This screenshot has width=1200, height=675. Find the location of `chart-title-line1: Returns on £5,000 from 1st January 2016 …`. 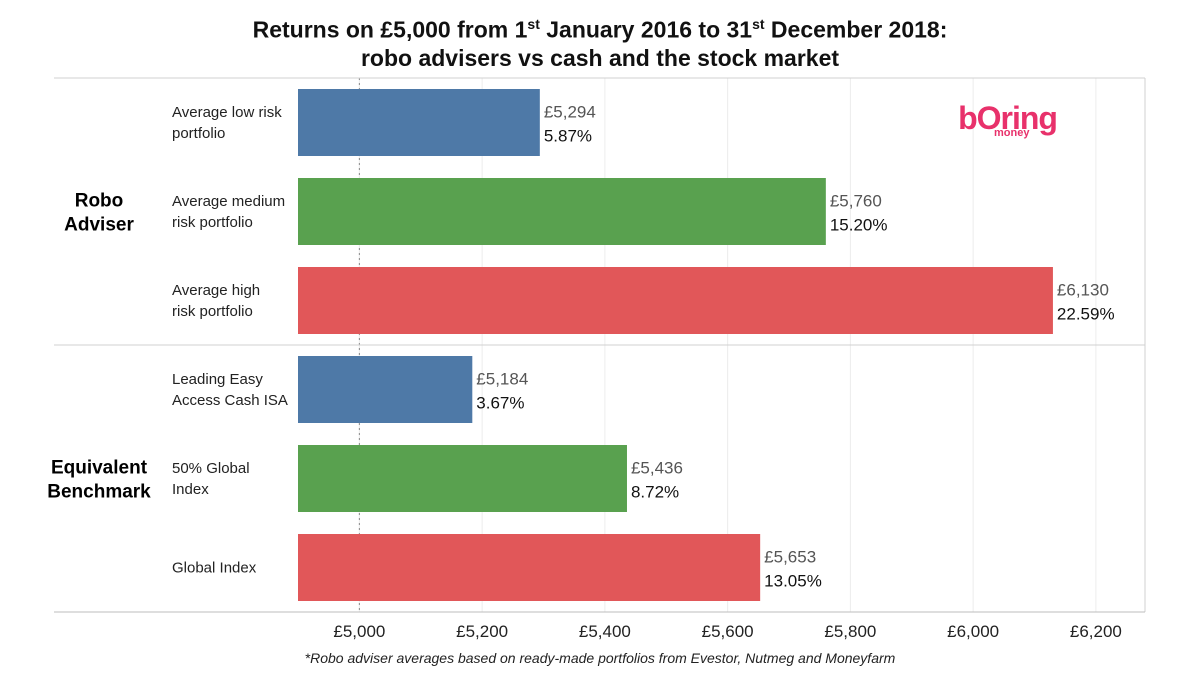

chart-title-line1: Returns on £5,000 from 1st January 2016 … is located at coordinates (600, 29).